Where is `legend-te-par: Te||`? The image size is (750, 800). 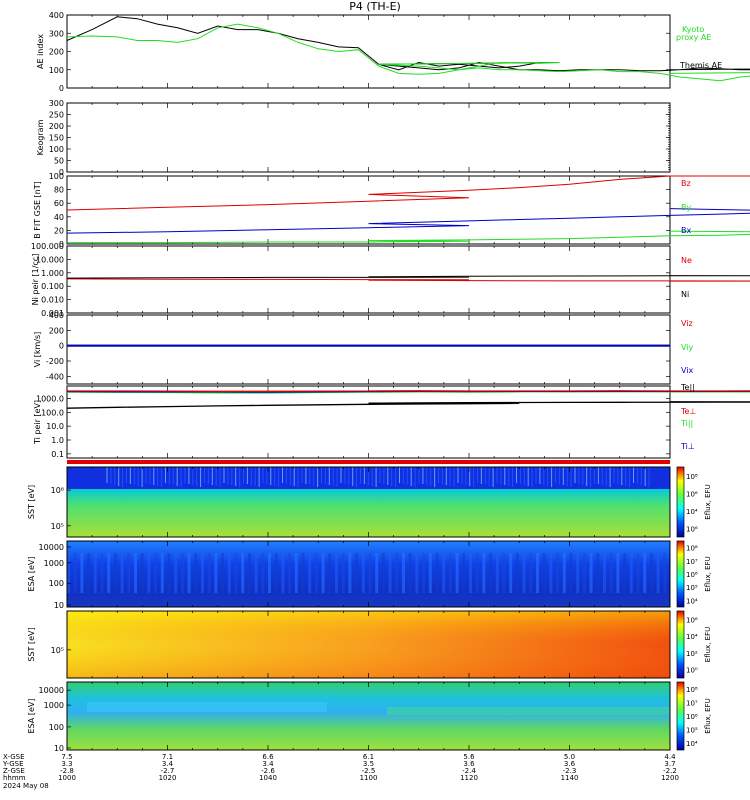
legend-te-par: Te|| is located at coordinates (687, 387).